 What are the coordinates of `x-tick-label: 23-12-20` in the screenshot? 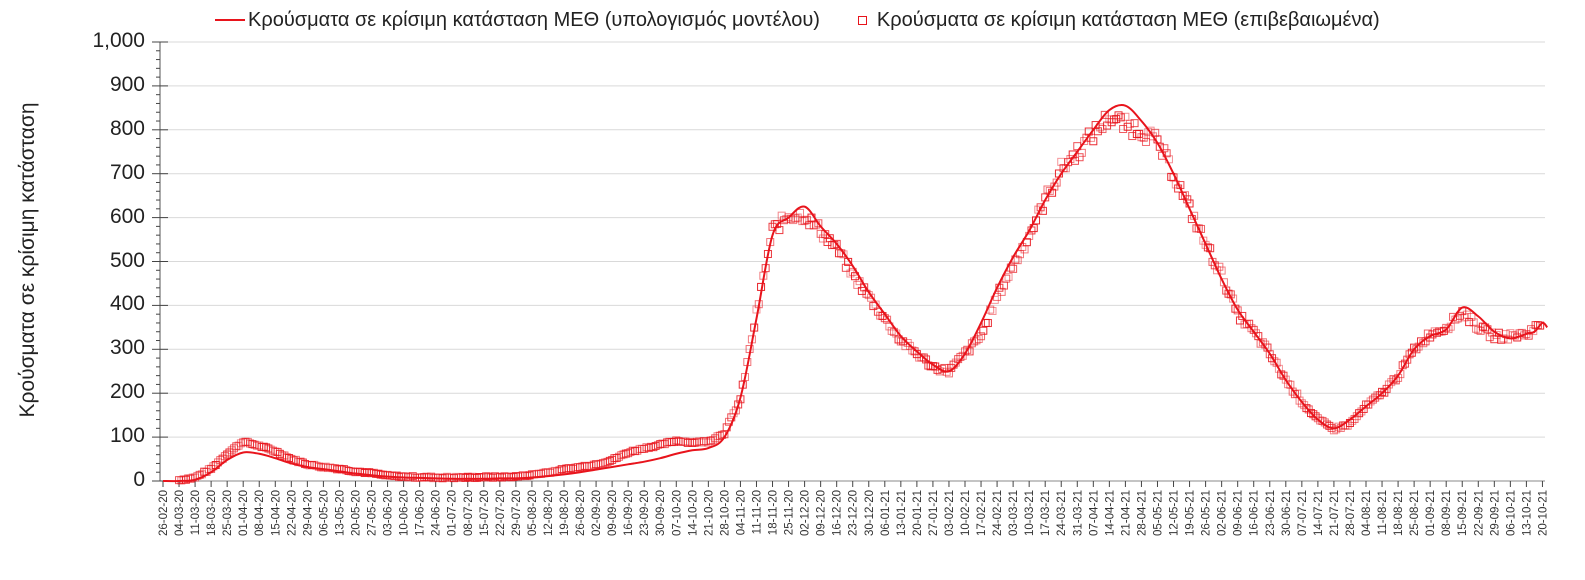 It's located at (854, 513).